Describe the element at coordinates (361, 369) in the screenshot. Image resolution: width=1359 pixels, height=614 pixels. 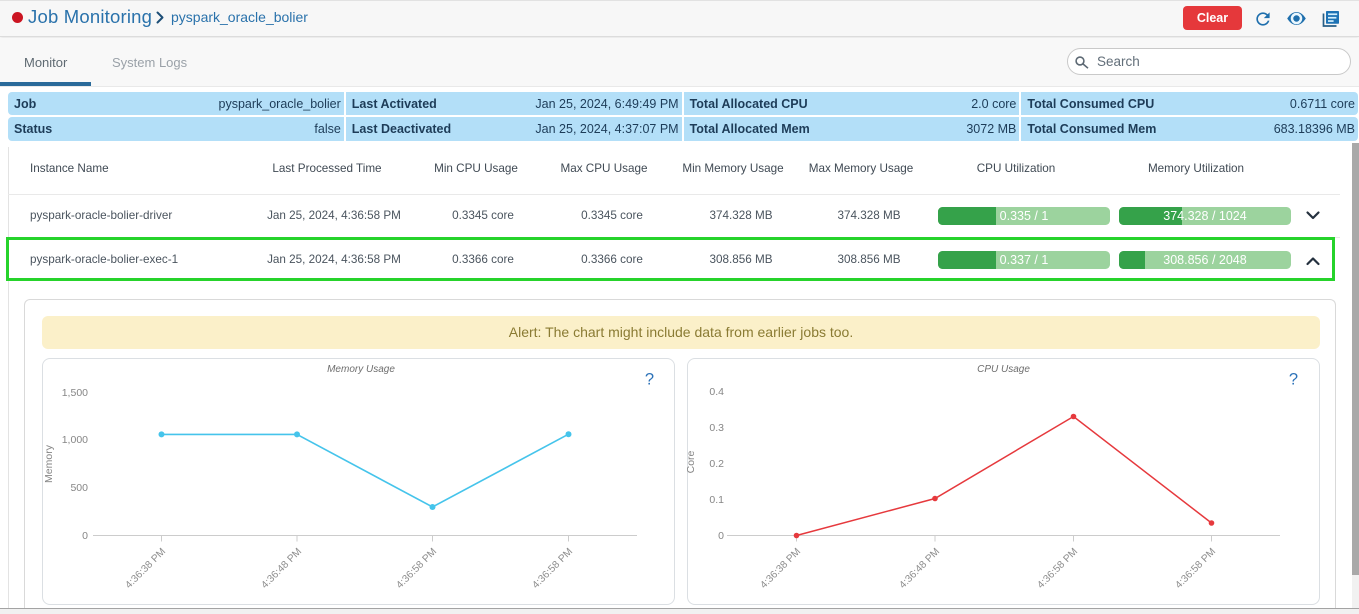
I see `svg-text: Memory Usage` at that location.